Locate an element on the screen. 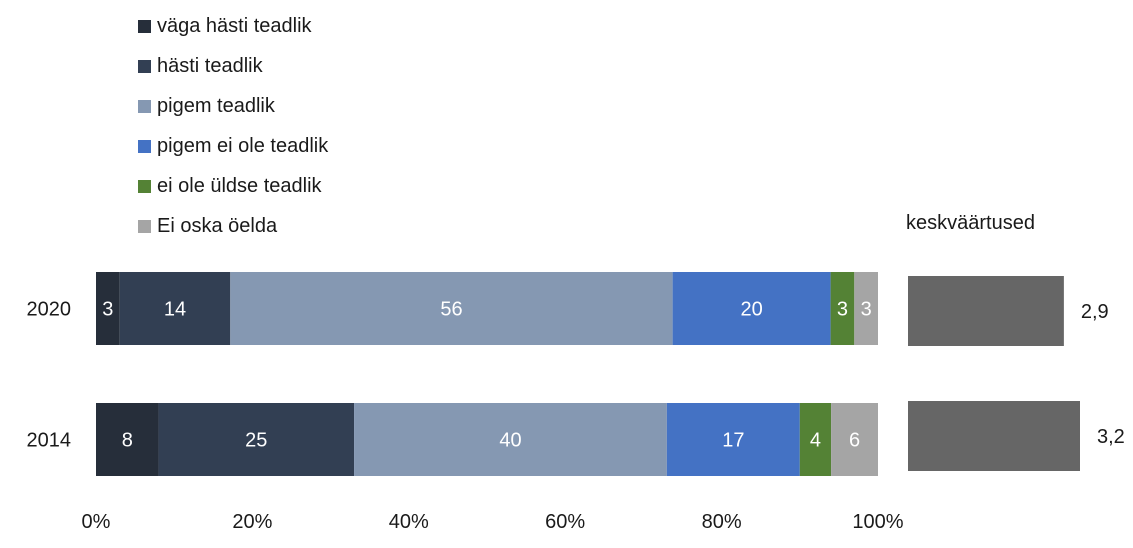  legend-label: Ei oska öelda is located at coordinates (217, 225).